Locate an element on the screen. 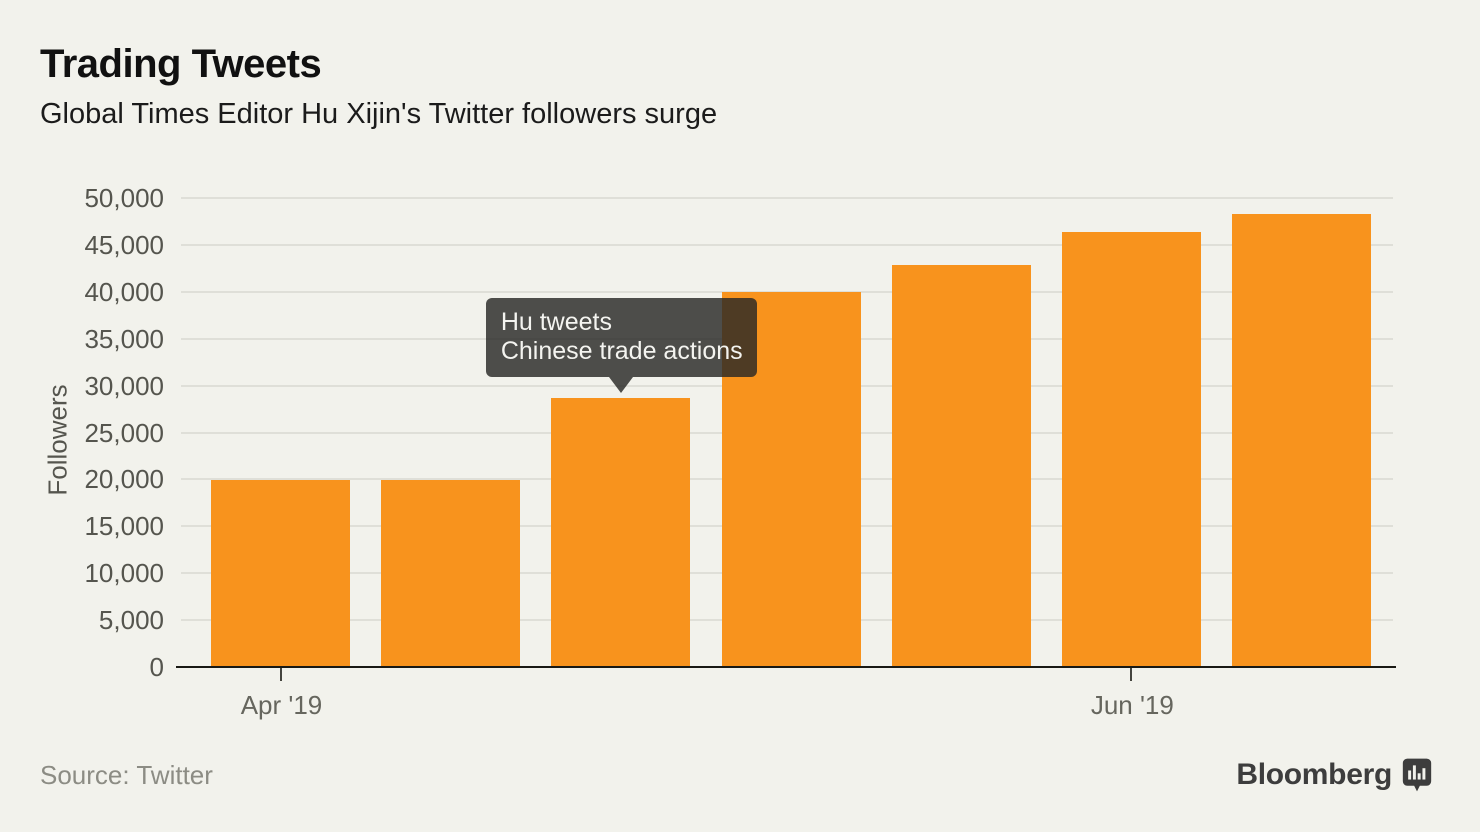 This screenshot has height=832, width=1480. x-tick-label: Apr '19 is located at coordinates (281, 705).